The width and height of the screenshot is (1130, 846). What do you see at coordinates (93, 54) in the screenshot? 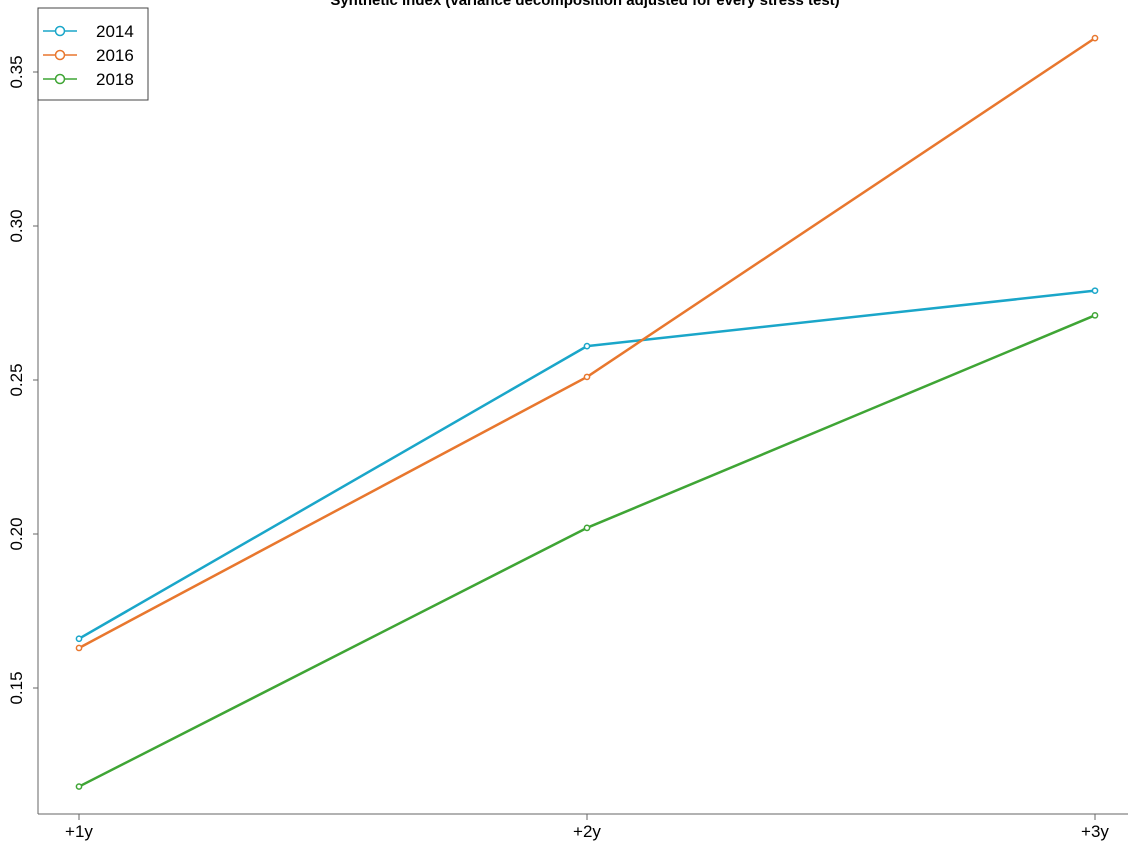
I see `legend: 2014 2016 2018` at bounding box center [93, 54].